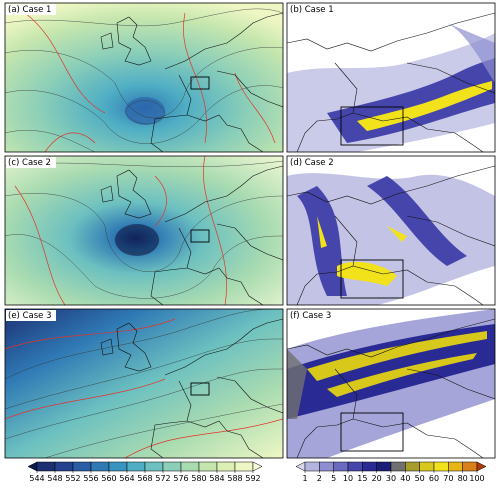 The image size is (500, 491). Describe the element at coordinates (304, 478) in the screenshot. I see `colorbar-tick-label: 1` at that location.